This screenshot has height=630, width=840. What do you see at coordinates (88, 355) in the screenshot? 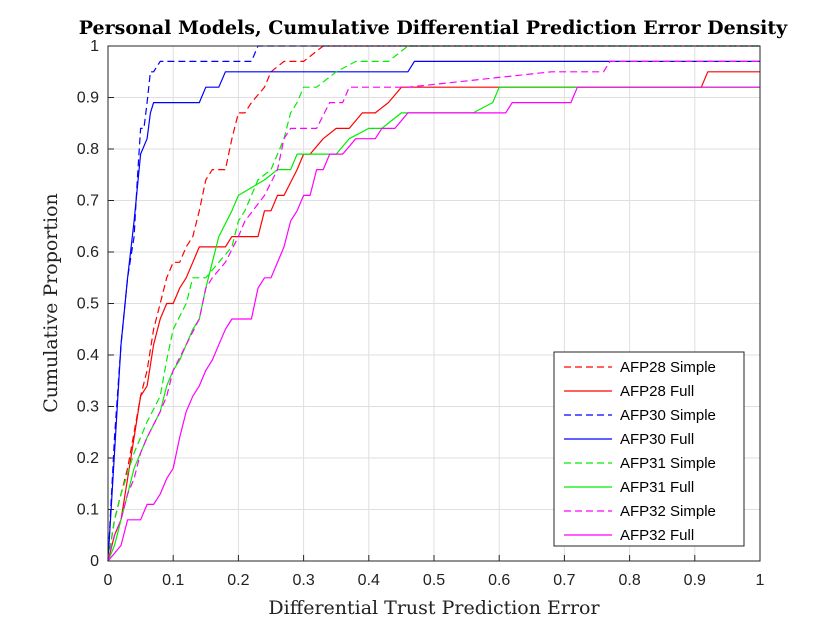
I see `y-tick-label: 0.4` at bounding box center [88, 355].